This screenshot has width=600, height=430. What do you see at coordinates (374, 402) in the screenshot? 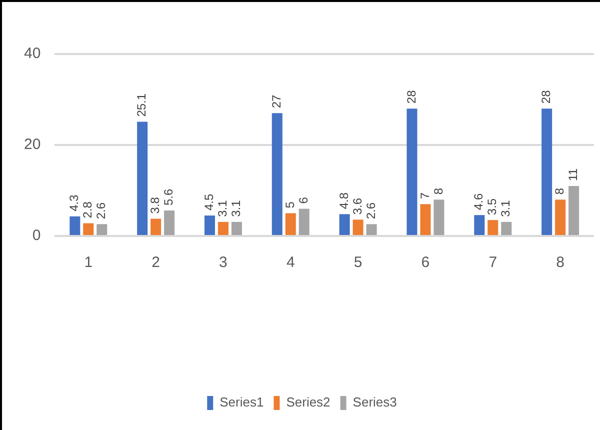
I see `legend-label: Series3` at bounding box center [374, 402].